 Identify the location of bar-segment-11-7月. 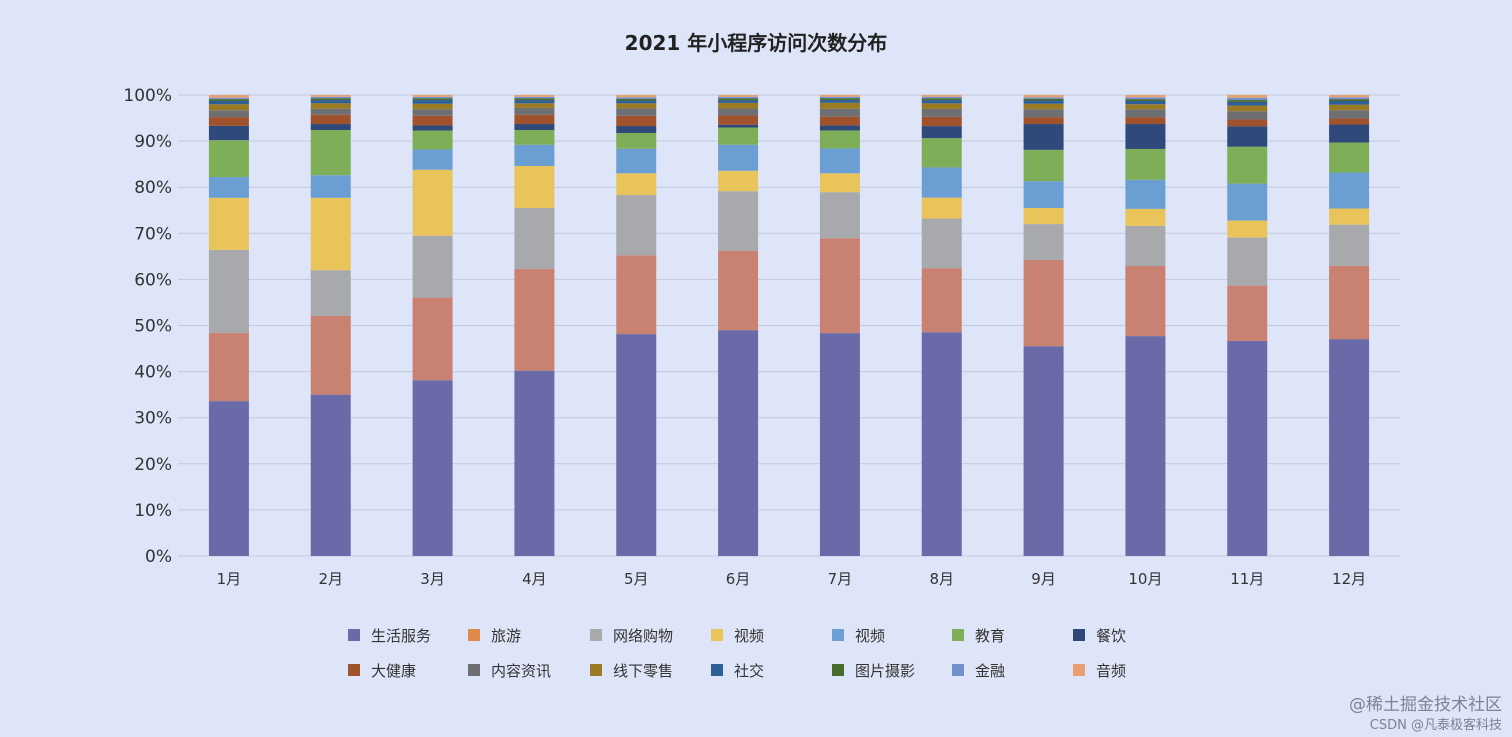
(839, 101).